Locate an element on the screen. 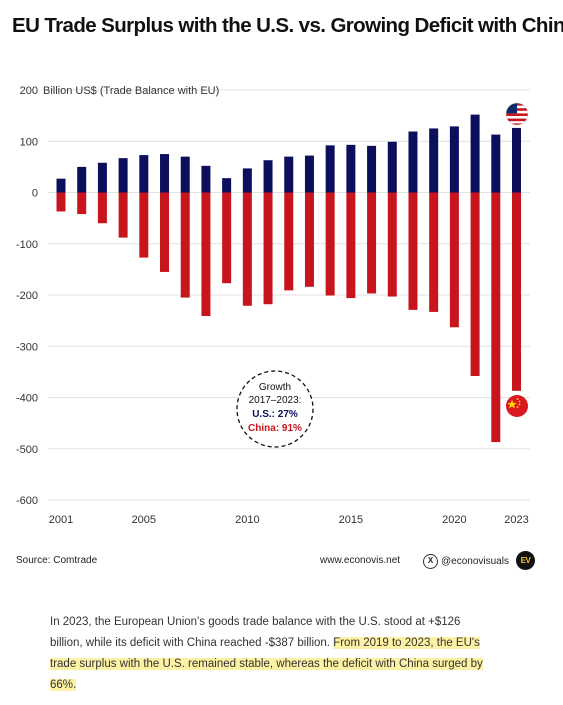  china-bar-2011 is located at coordinates (268, 248).